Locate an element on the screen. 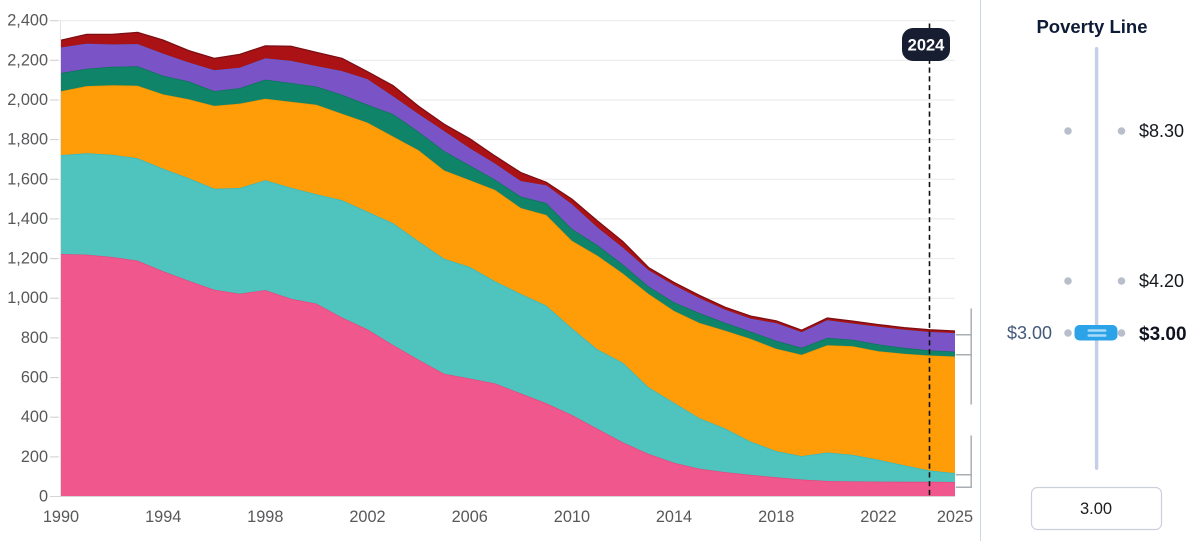 This screenshot has width=1200, height=541. svg-text: 1,800 is located at coordinates (27, 140).